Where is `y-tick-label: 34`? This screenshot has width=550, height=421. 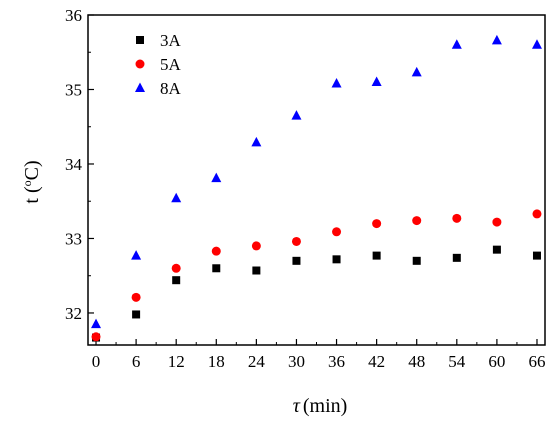
y-tick-label: 34 is located at coordinates (74, 164).